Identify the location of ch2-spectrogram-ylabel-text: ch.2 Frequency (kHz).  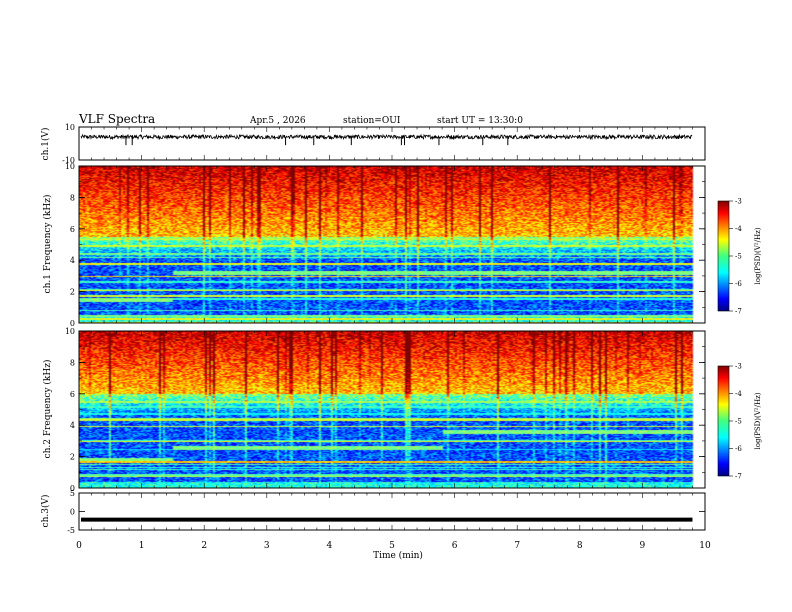
(47, 409).